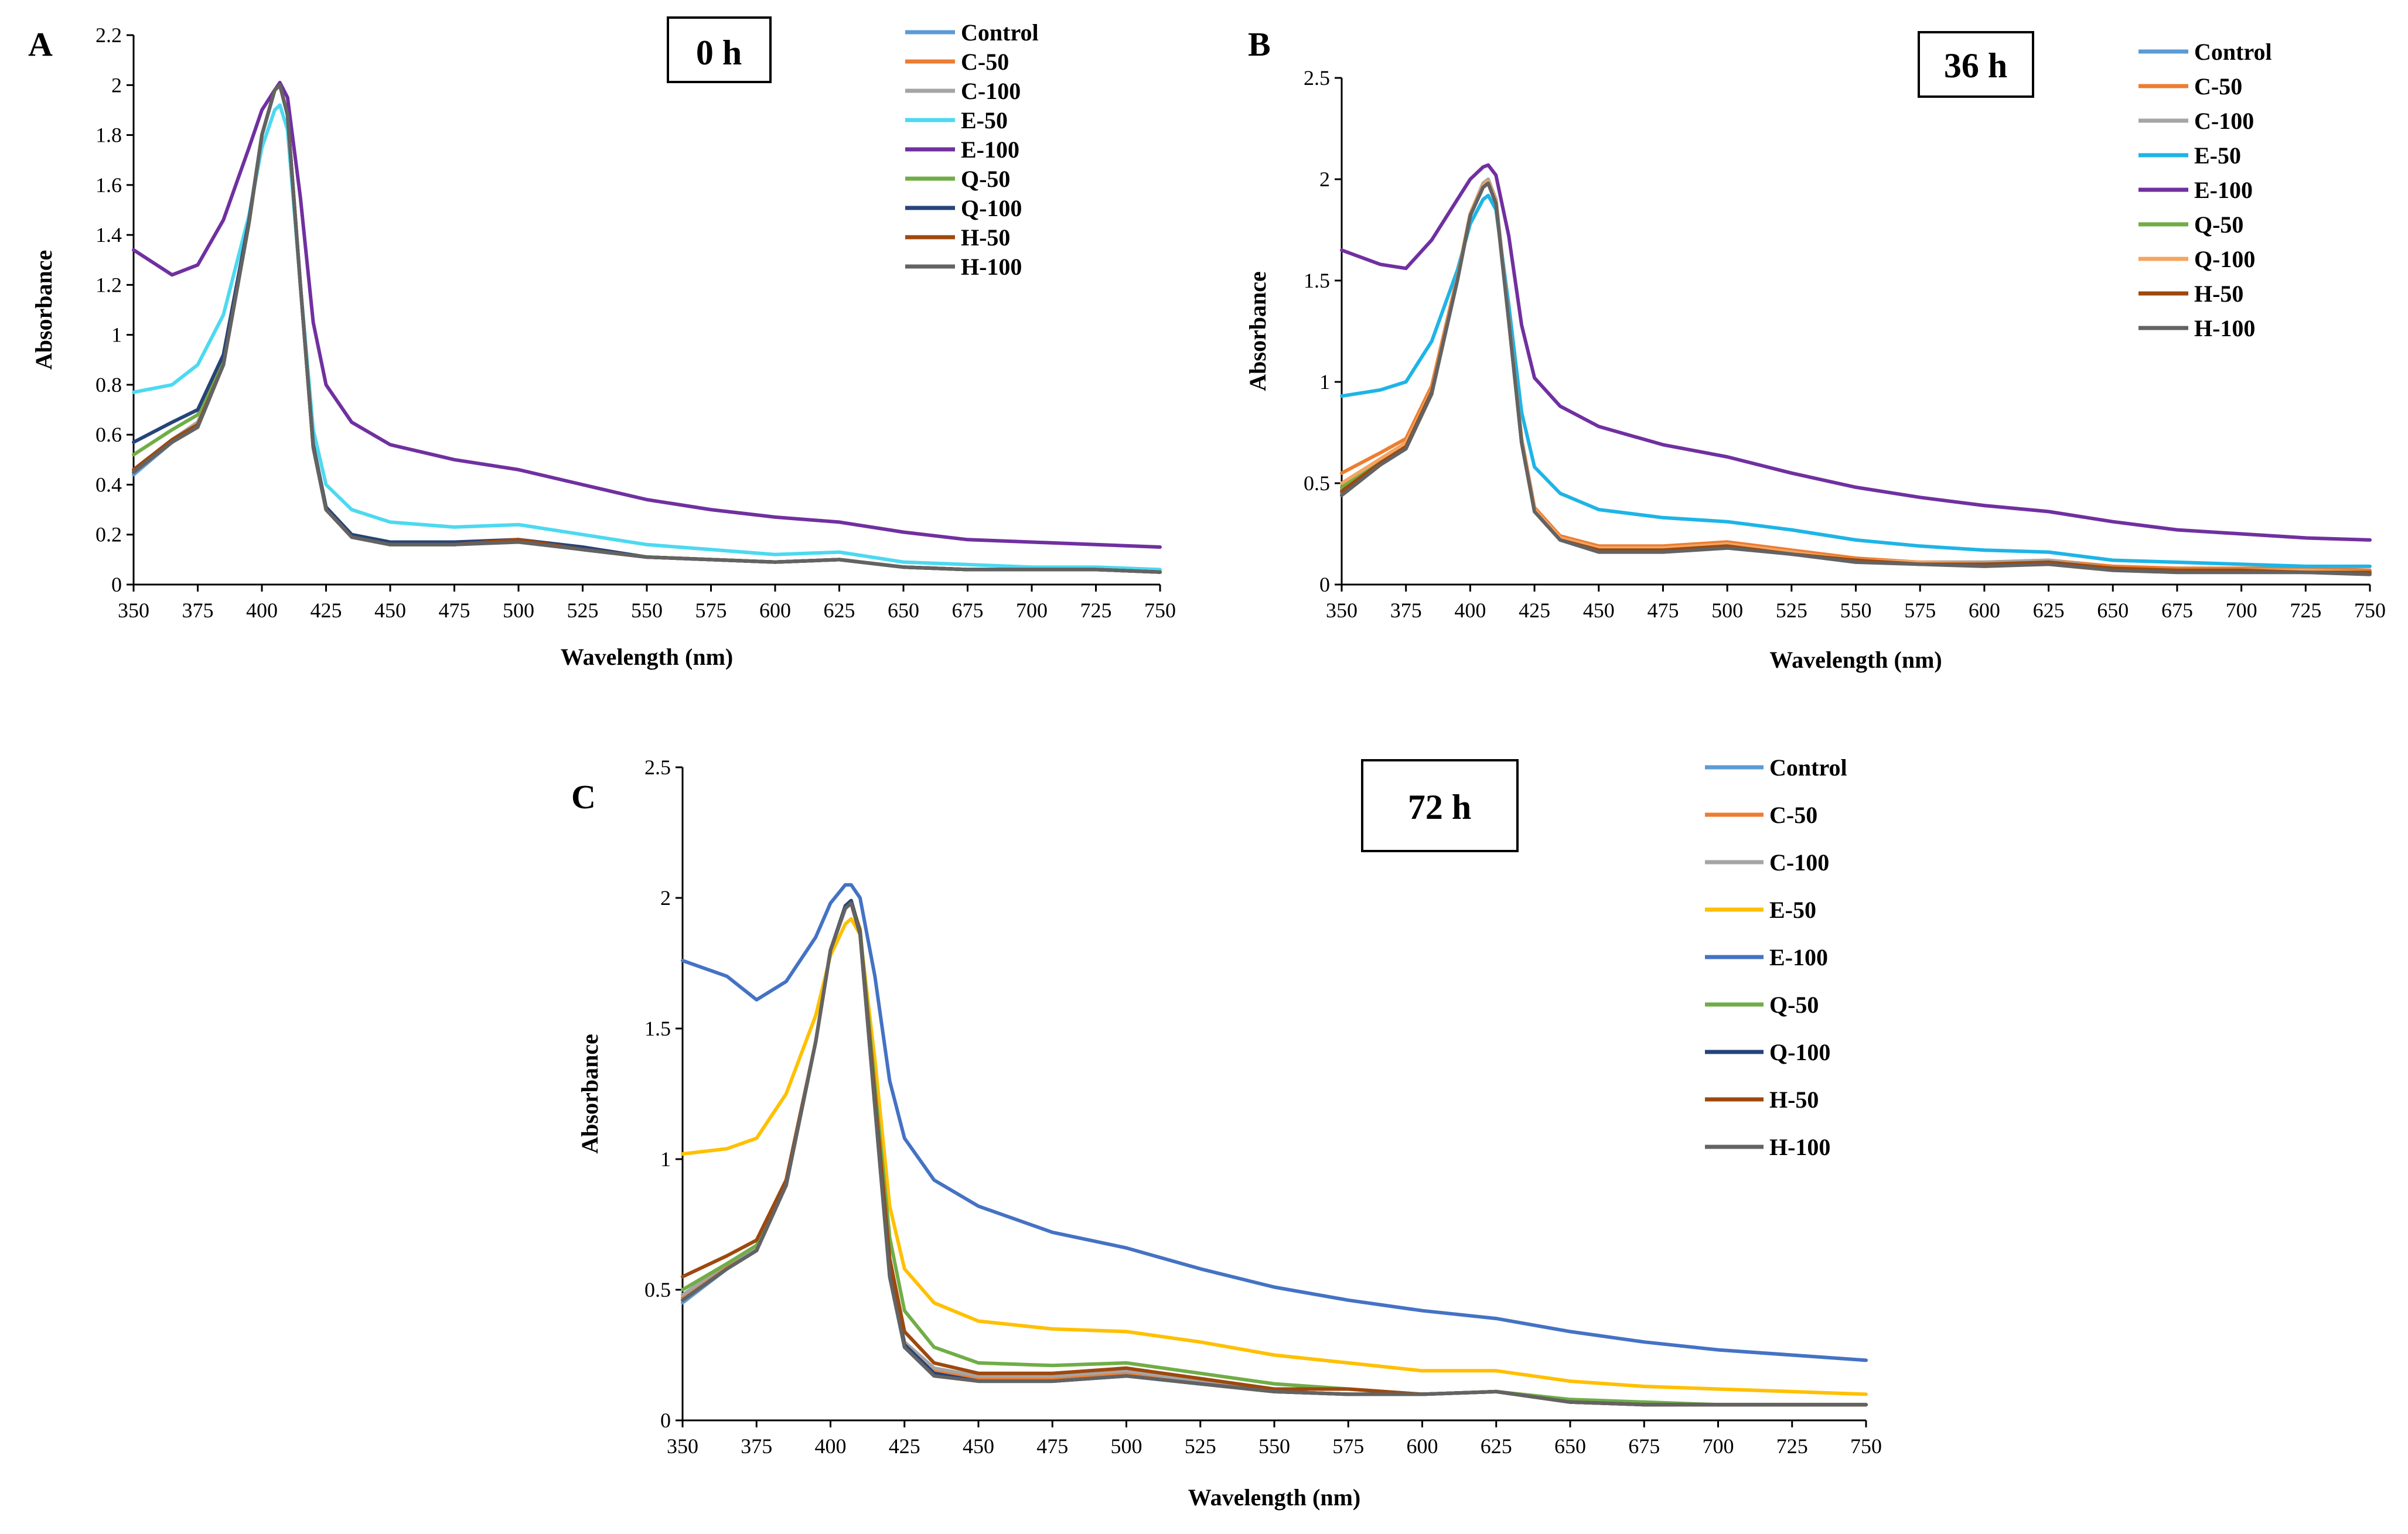  Describe the element at coordinates (108, 235) in the screenshot. I see `y-tick-label: 1.4` at that location.